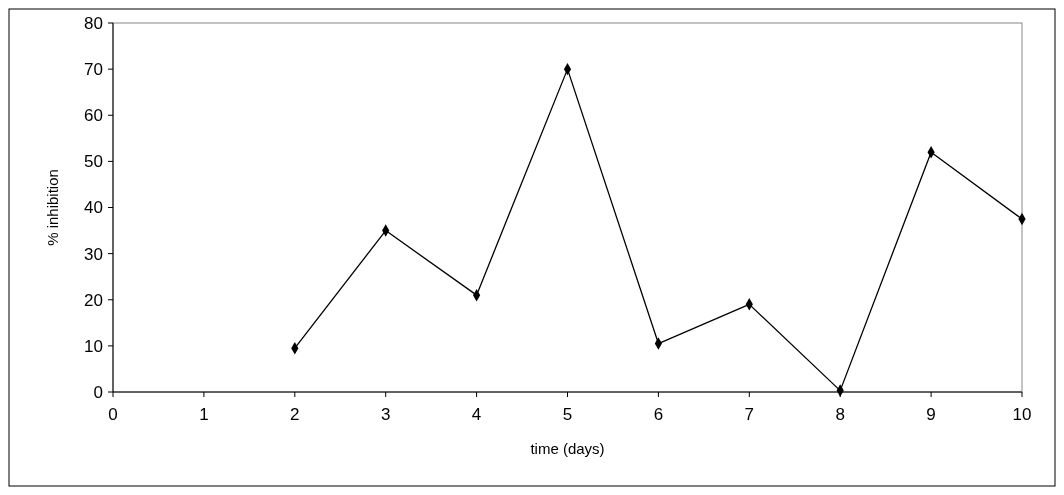  Describe the element at coordinates (295, 414) in the screenshot. I see `x-tick-label: 2` at that location.